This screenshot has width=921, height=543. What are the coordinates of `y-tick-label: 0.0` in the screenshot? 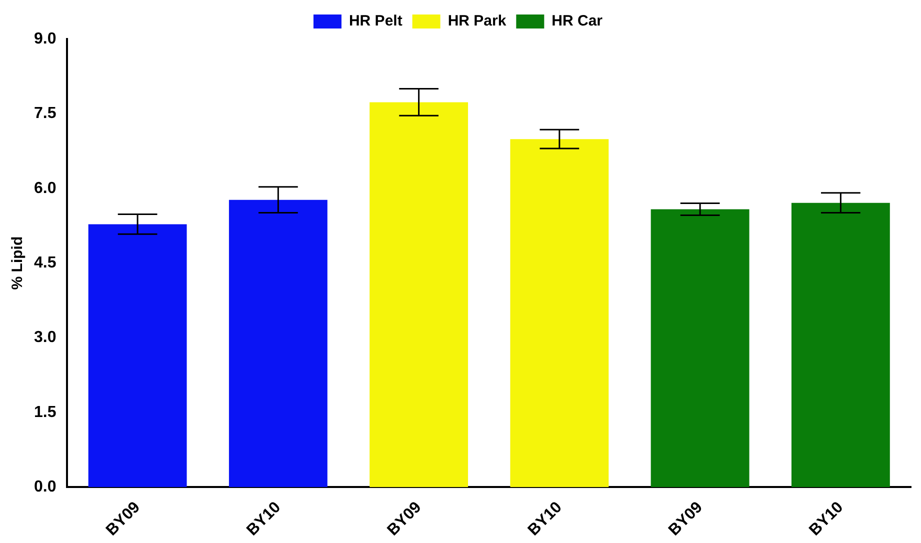 It's located at (45, 487).